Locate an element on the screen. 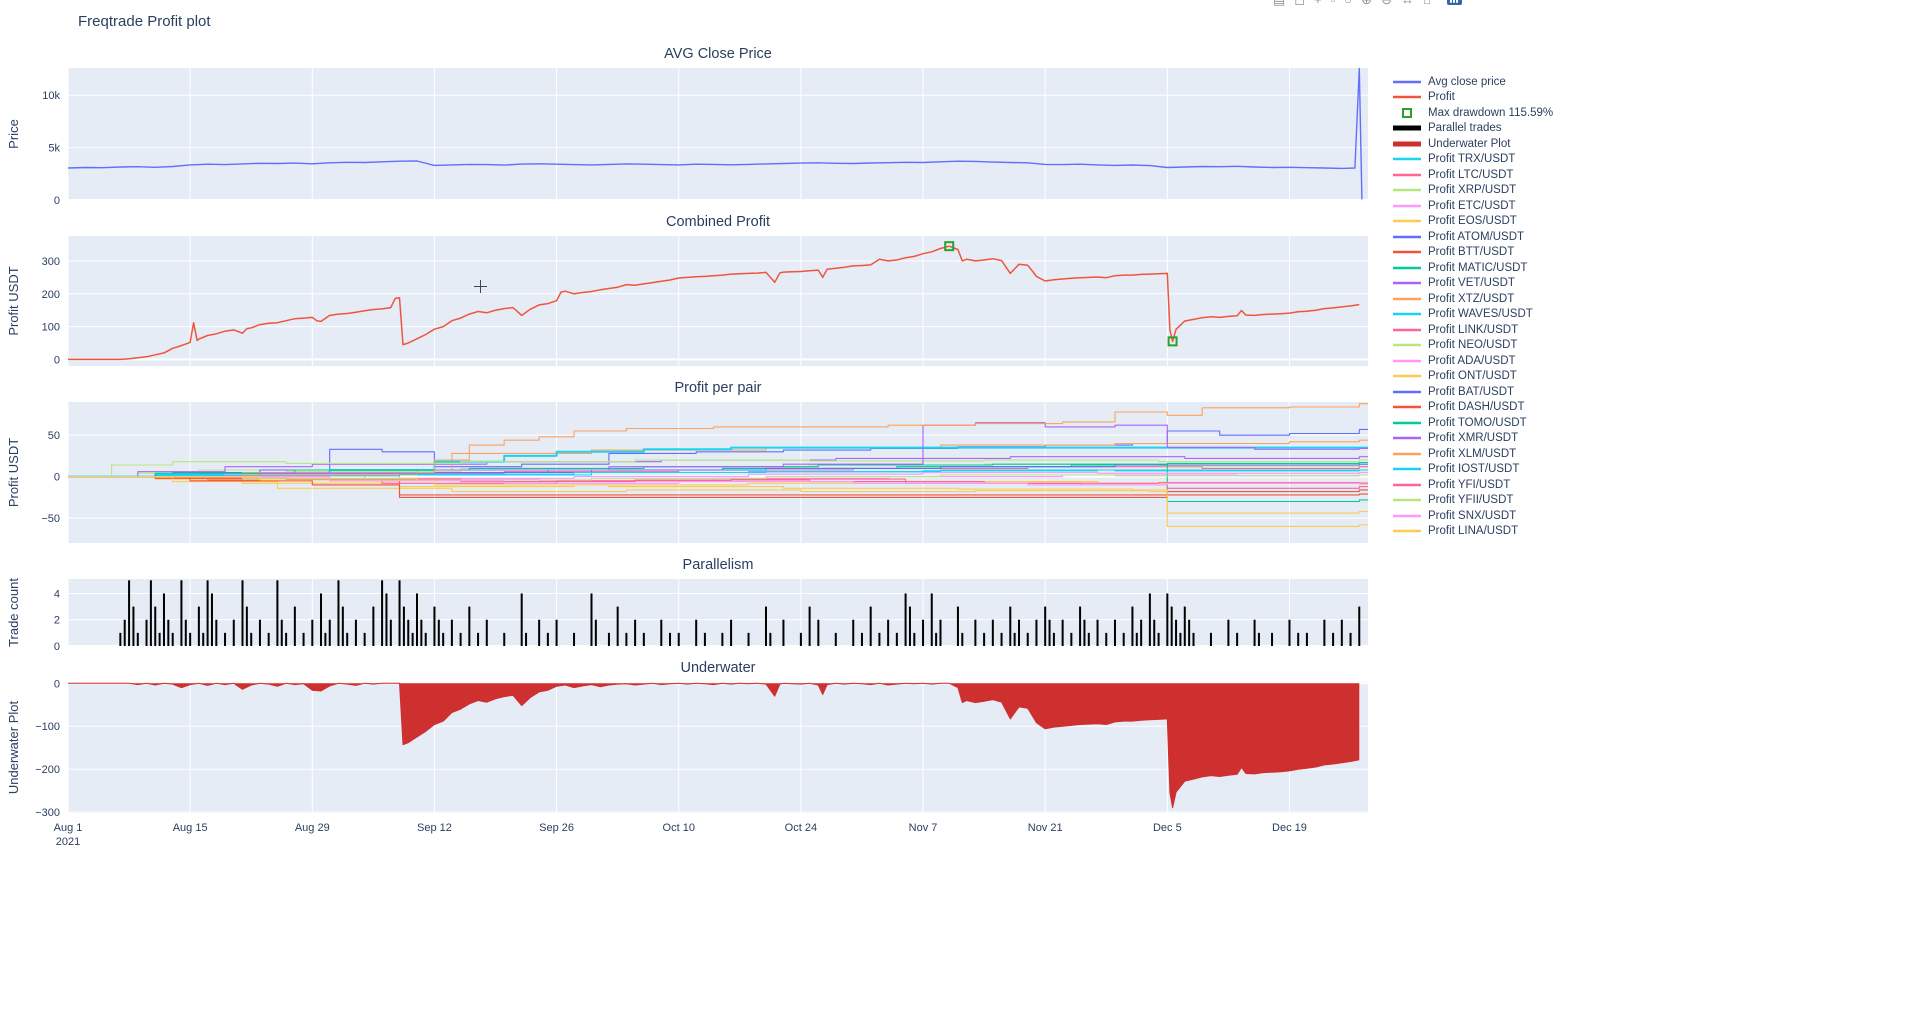  autoscale-icon: ↔ is located at coordinates (1407, 3).